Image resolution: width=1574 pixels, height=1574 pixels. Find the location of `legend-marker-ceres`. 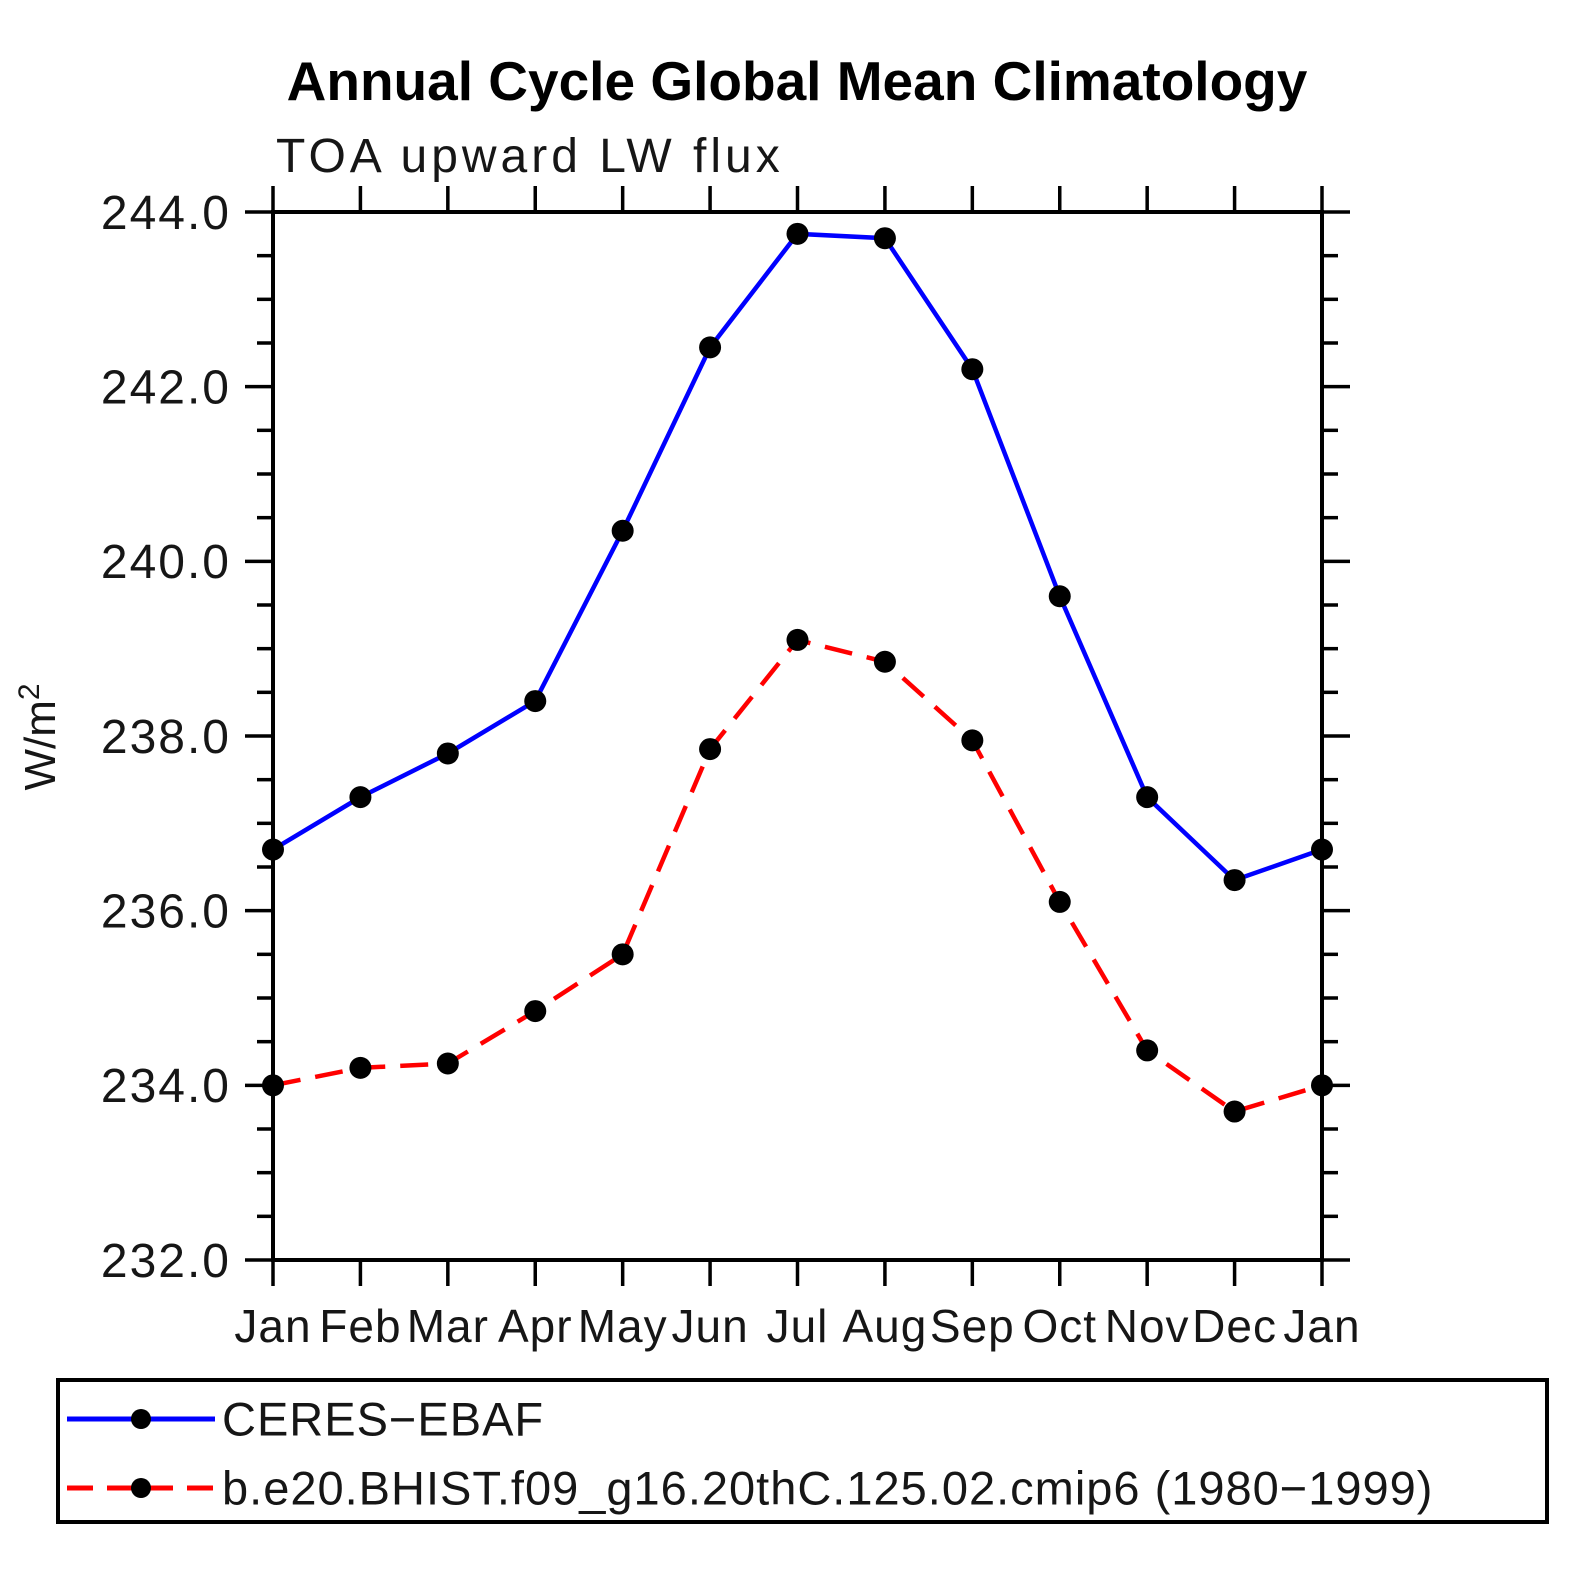

legend-marker-ceres is located at coordinates (141, 1419).